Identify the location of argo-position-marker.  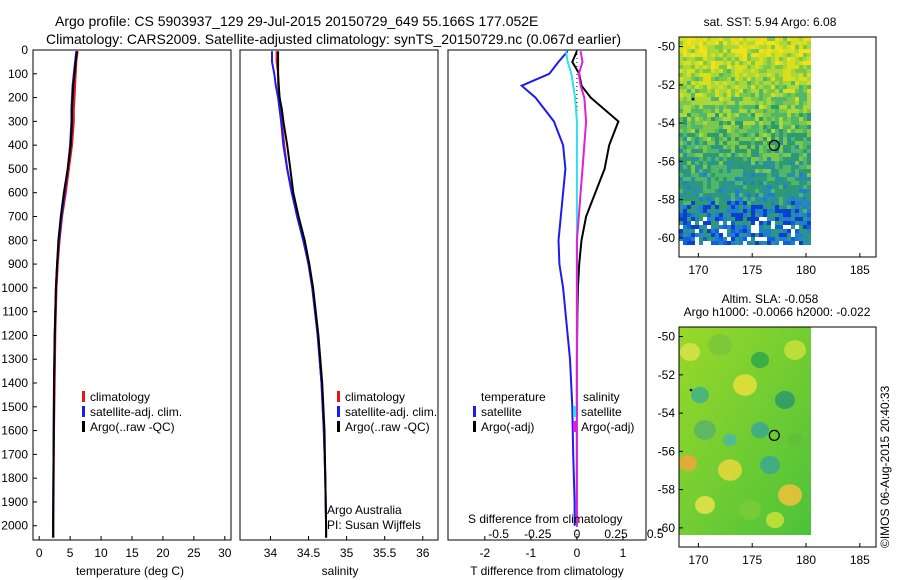
(774, 435).